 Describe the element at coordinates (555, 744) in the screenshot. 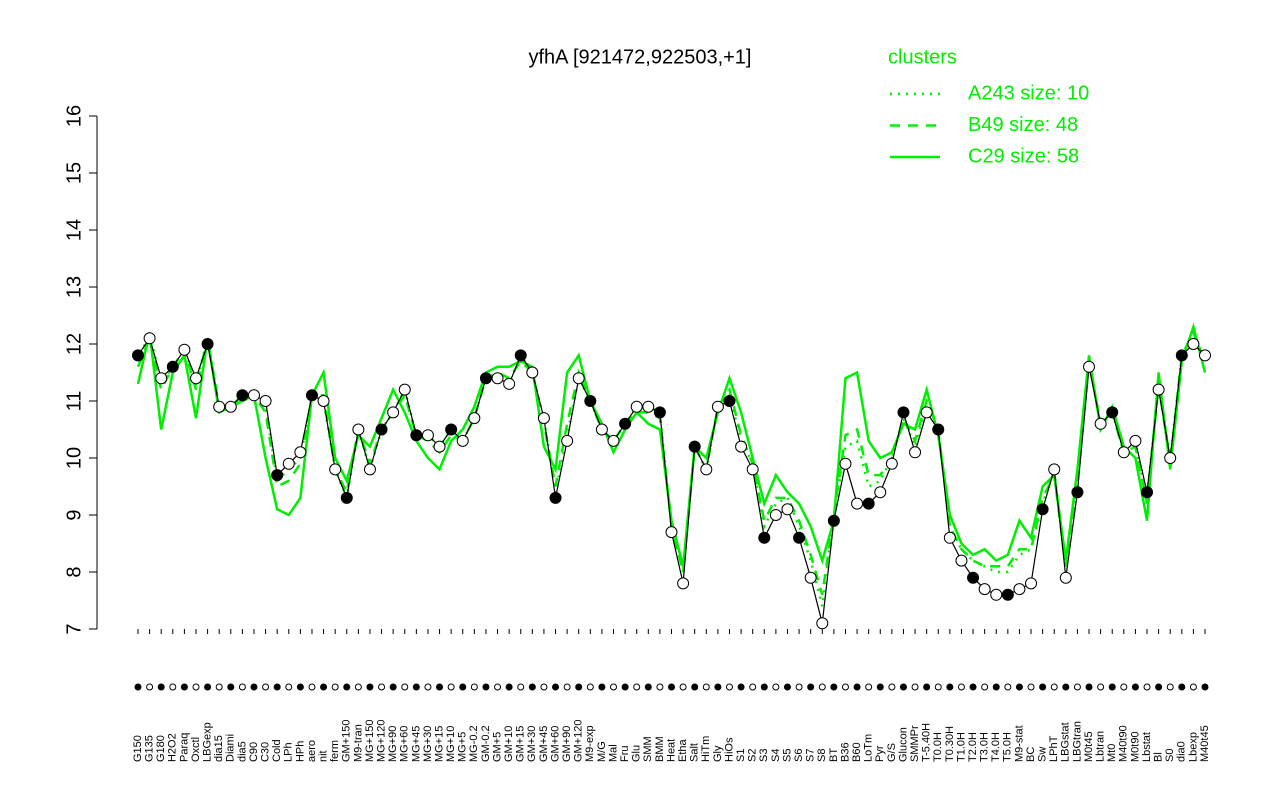

I see `x-tick-label: GM+60` at that location.